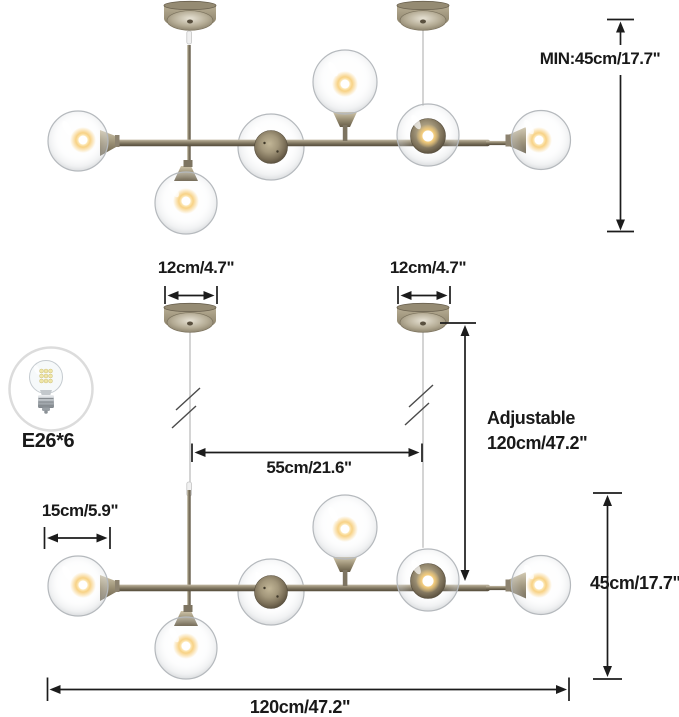  Describe the element at coordinates (428, 267) in the screenshot. I see `right-canopy-diameter-label: 12cm/4.7"` at that location.